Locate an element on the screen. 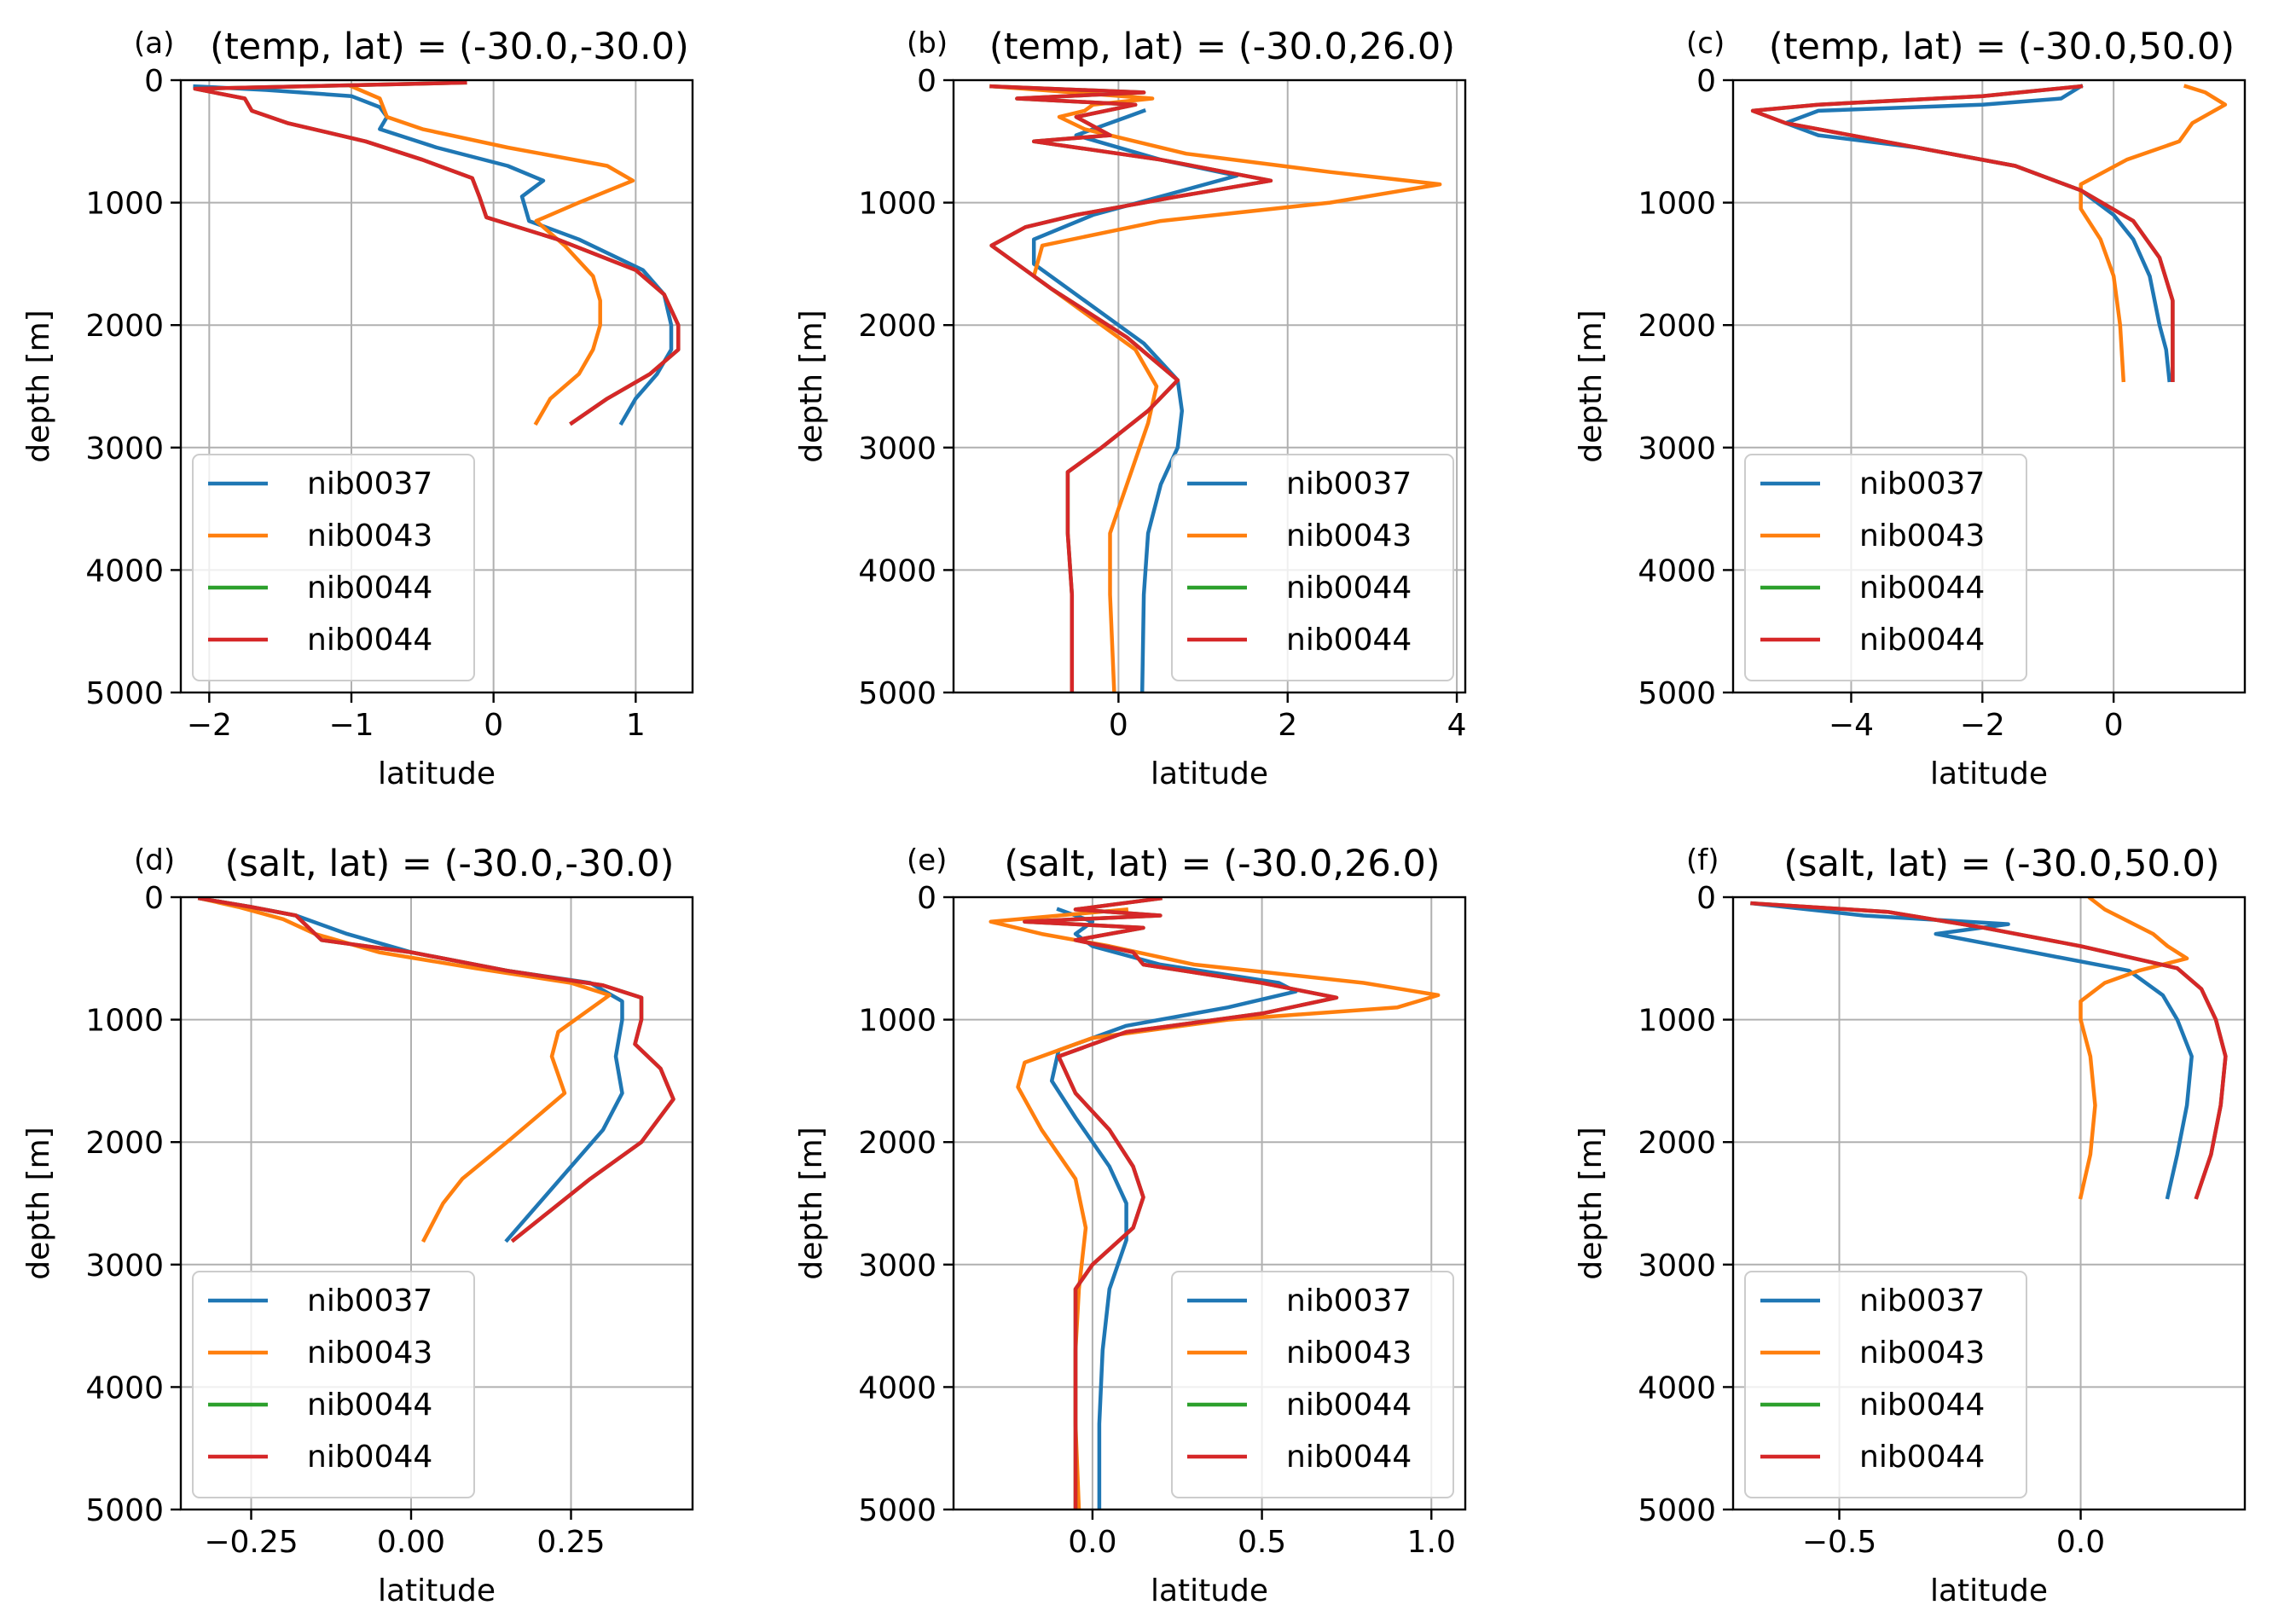  x-tick-label: 0.25 is located at coordinates (570, 1542).